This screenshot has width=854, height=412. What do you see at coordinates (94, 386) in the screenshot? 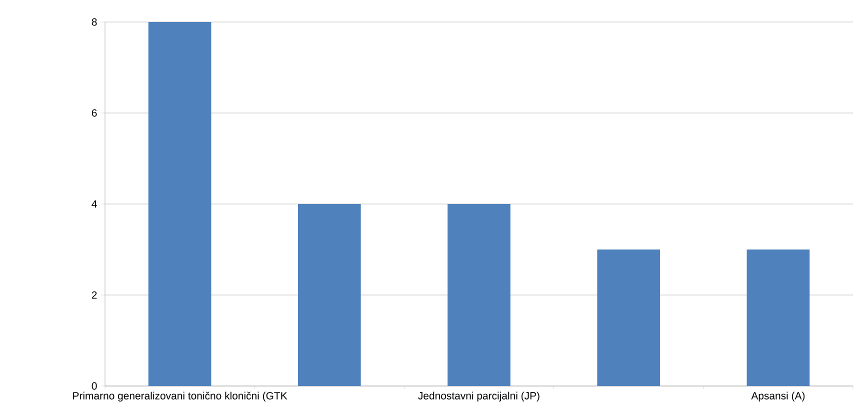
I see `y-tick-label: 0` at bounding box center [94, 386].